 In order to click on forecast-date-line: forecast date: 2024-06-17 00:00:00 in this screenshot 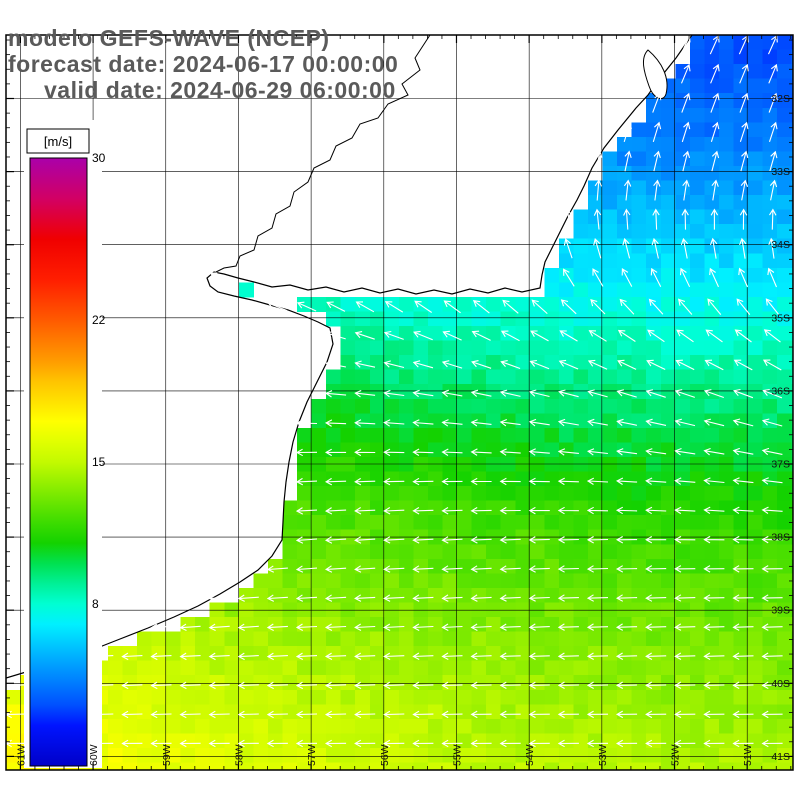, I will do `click(203, 64)`.